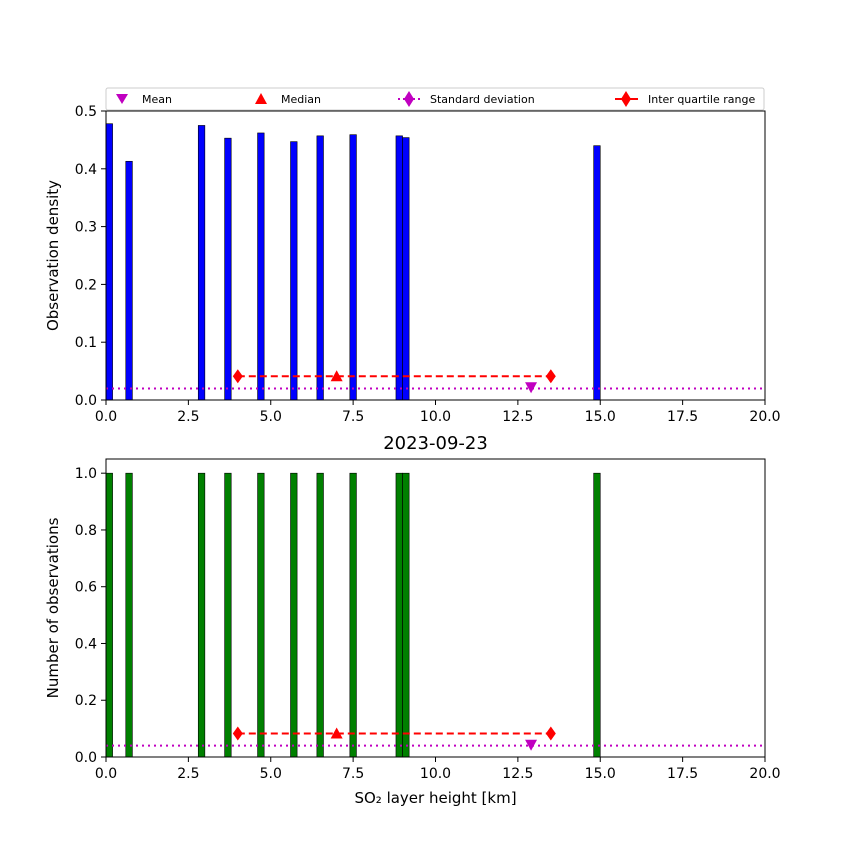 The image size is (850, 850). Describe the element at coordinates (86, 531) in the screenshot. I see `y-tick-label: 0.8` at that location.